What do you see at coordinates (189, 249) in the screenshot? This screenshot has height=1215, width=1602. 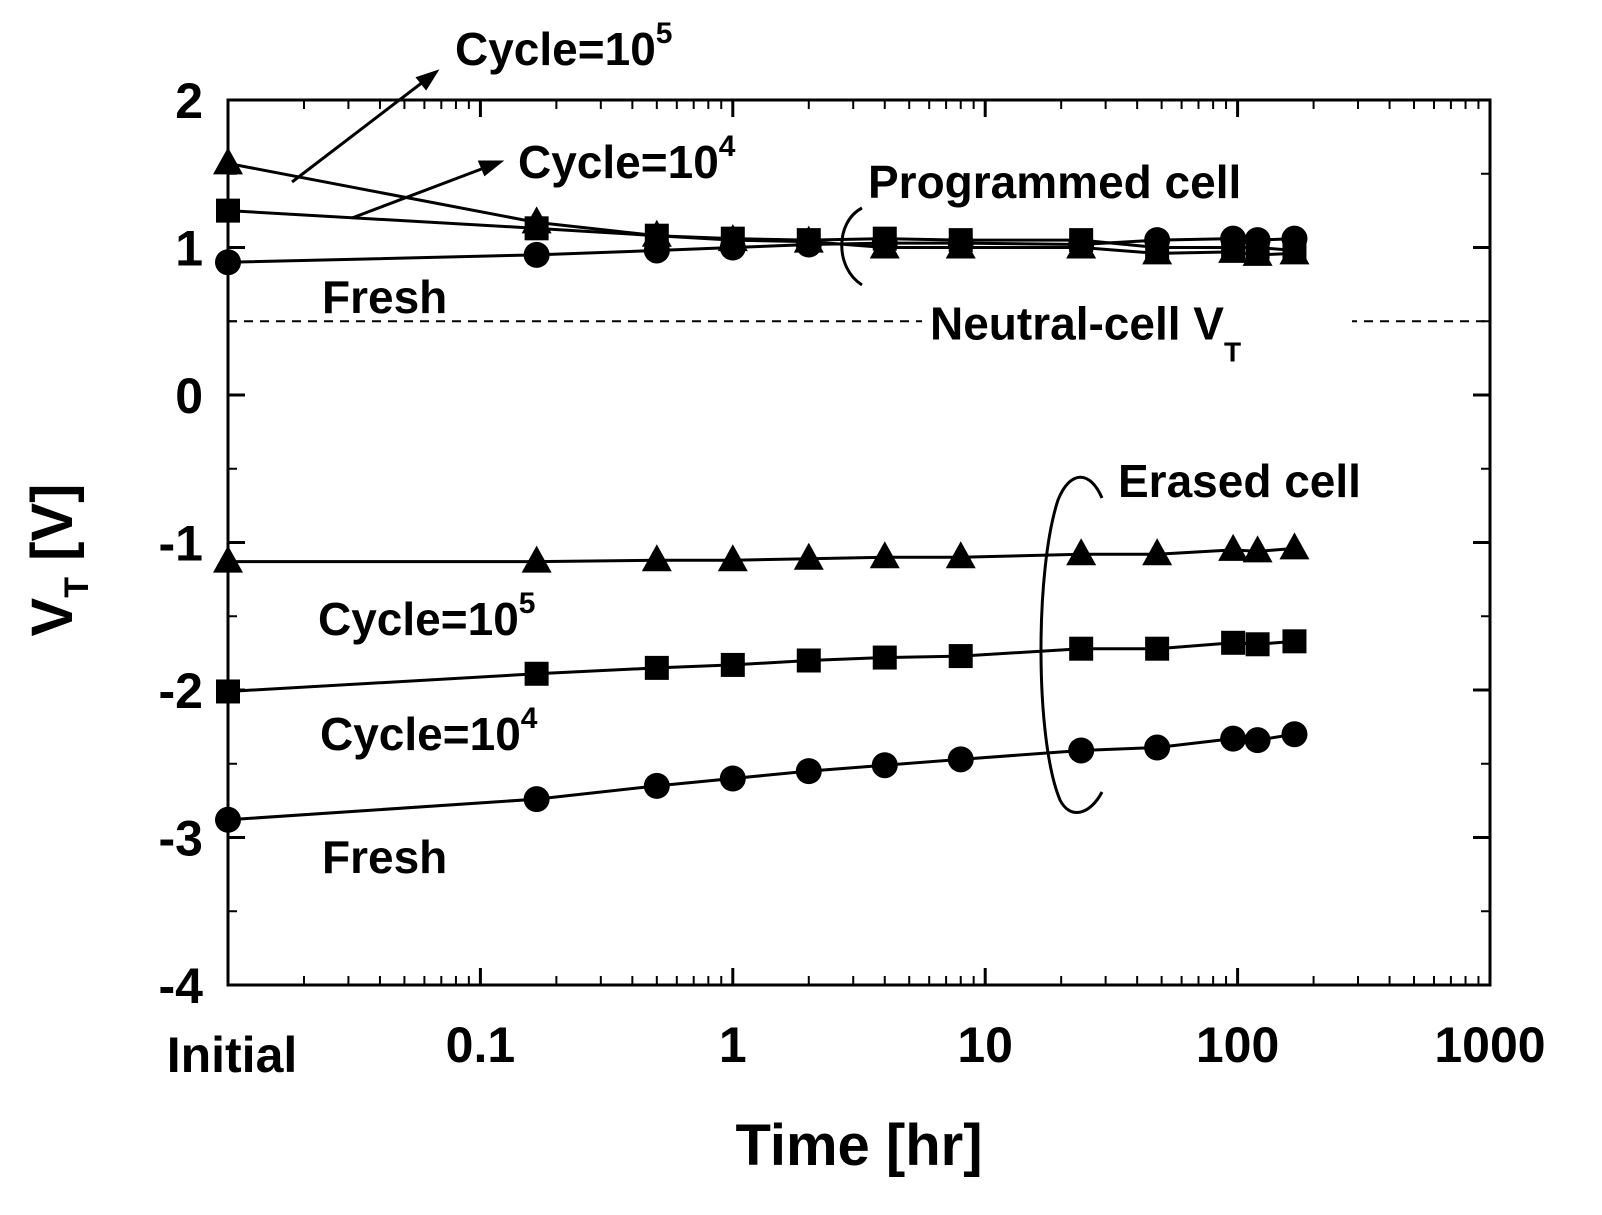 I see `y-tick-label: 1` at bounding box center [189, 249].